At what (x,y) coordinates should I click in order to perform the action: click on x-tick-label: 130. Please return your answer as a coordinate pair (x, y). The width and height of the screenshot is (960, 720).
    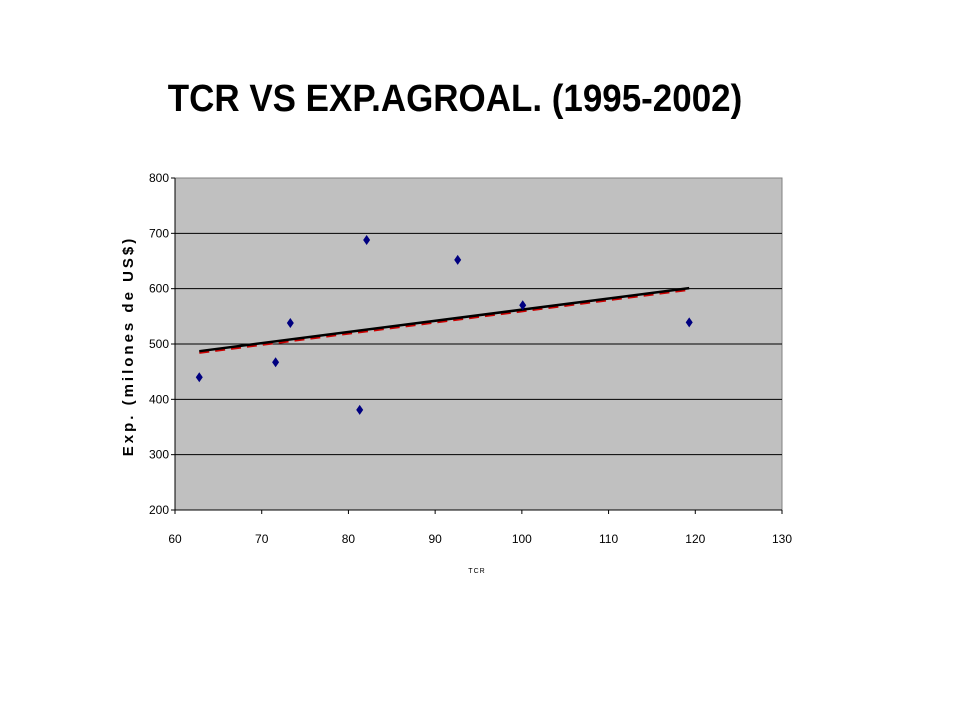
    Looking at the image, I should click on (782, 539).